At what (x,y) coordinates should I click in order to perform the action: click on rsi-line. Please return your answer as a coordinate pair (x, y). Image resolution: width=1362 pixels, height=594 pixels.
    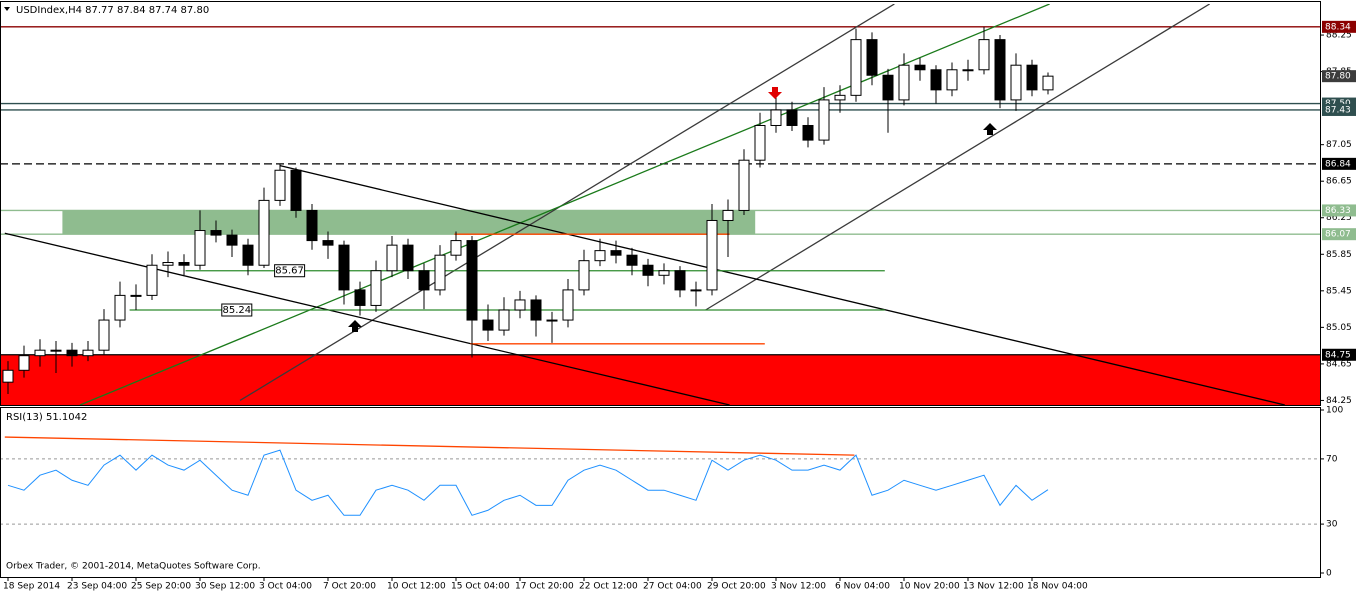
    Looking at the image, I should click on (528, 482).